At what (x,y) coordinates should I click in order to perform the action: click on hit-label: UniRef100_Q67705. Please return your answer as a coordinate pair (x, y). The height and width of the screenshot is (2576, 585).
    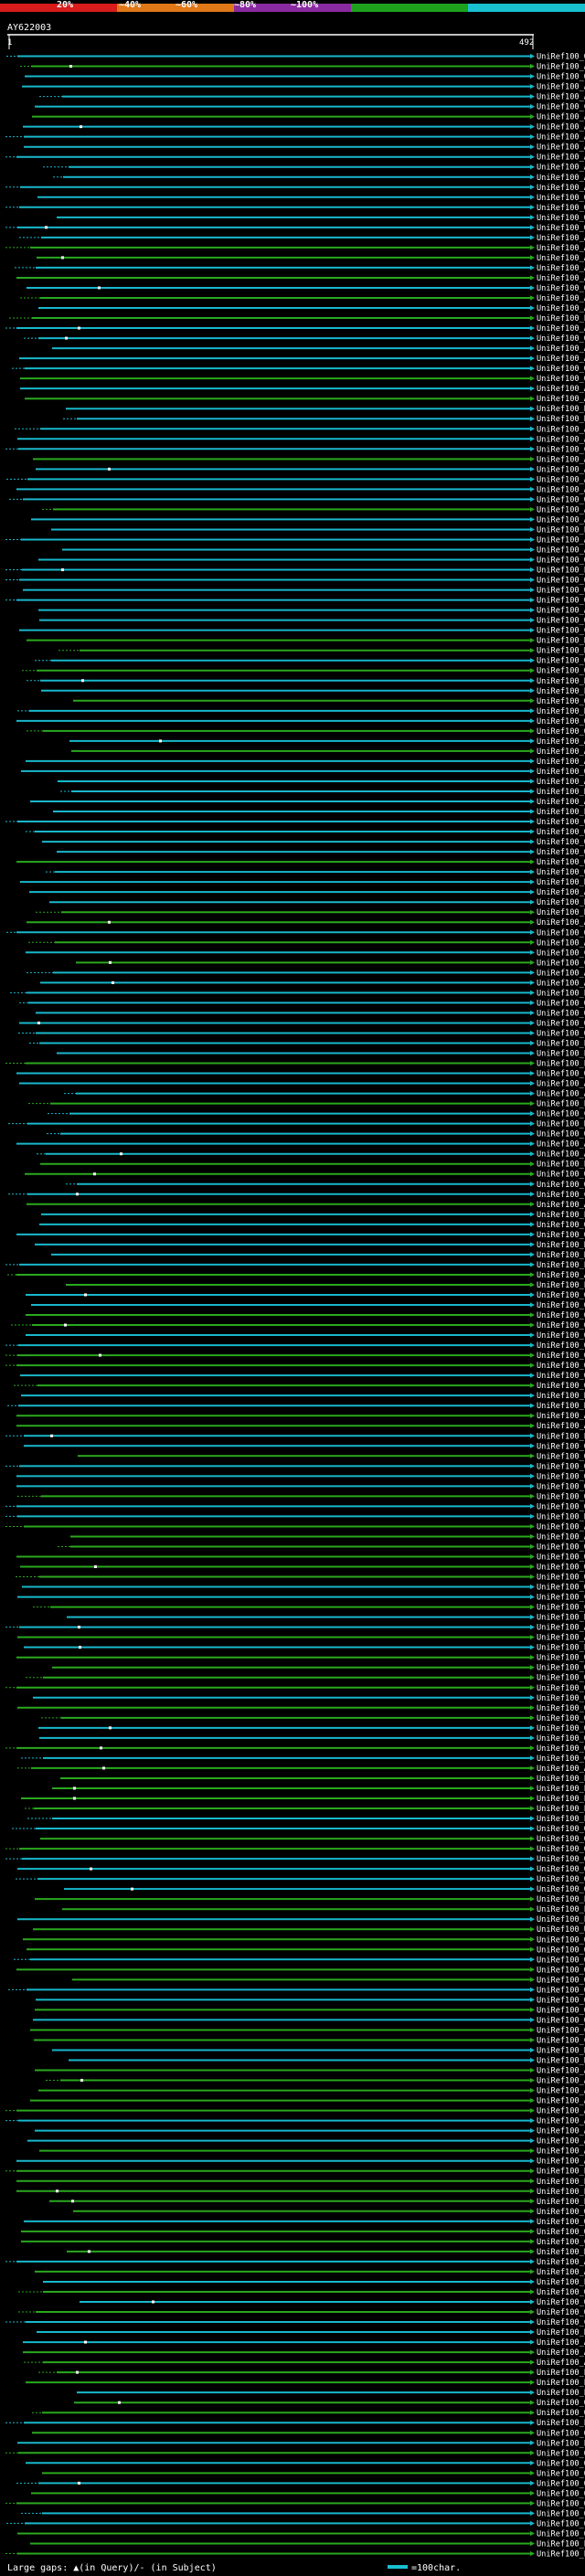
    Looking at the image, I should click on (561, 1658).